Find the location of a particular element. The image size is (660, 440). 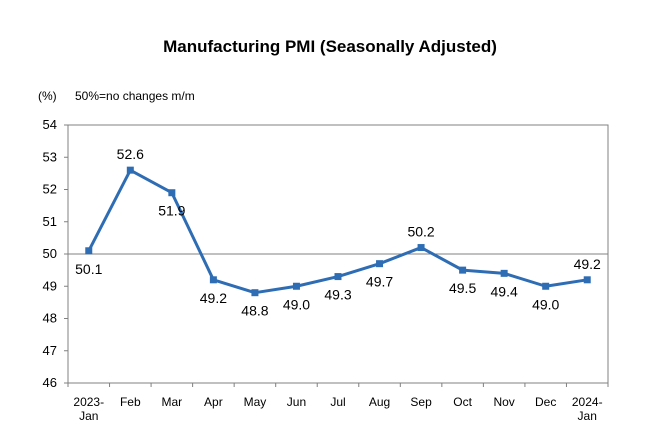

chart-title: Manufacturing PMI (Seasonally Adjusted) is located at coordinates (330, 46).